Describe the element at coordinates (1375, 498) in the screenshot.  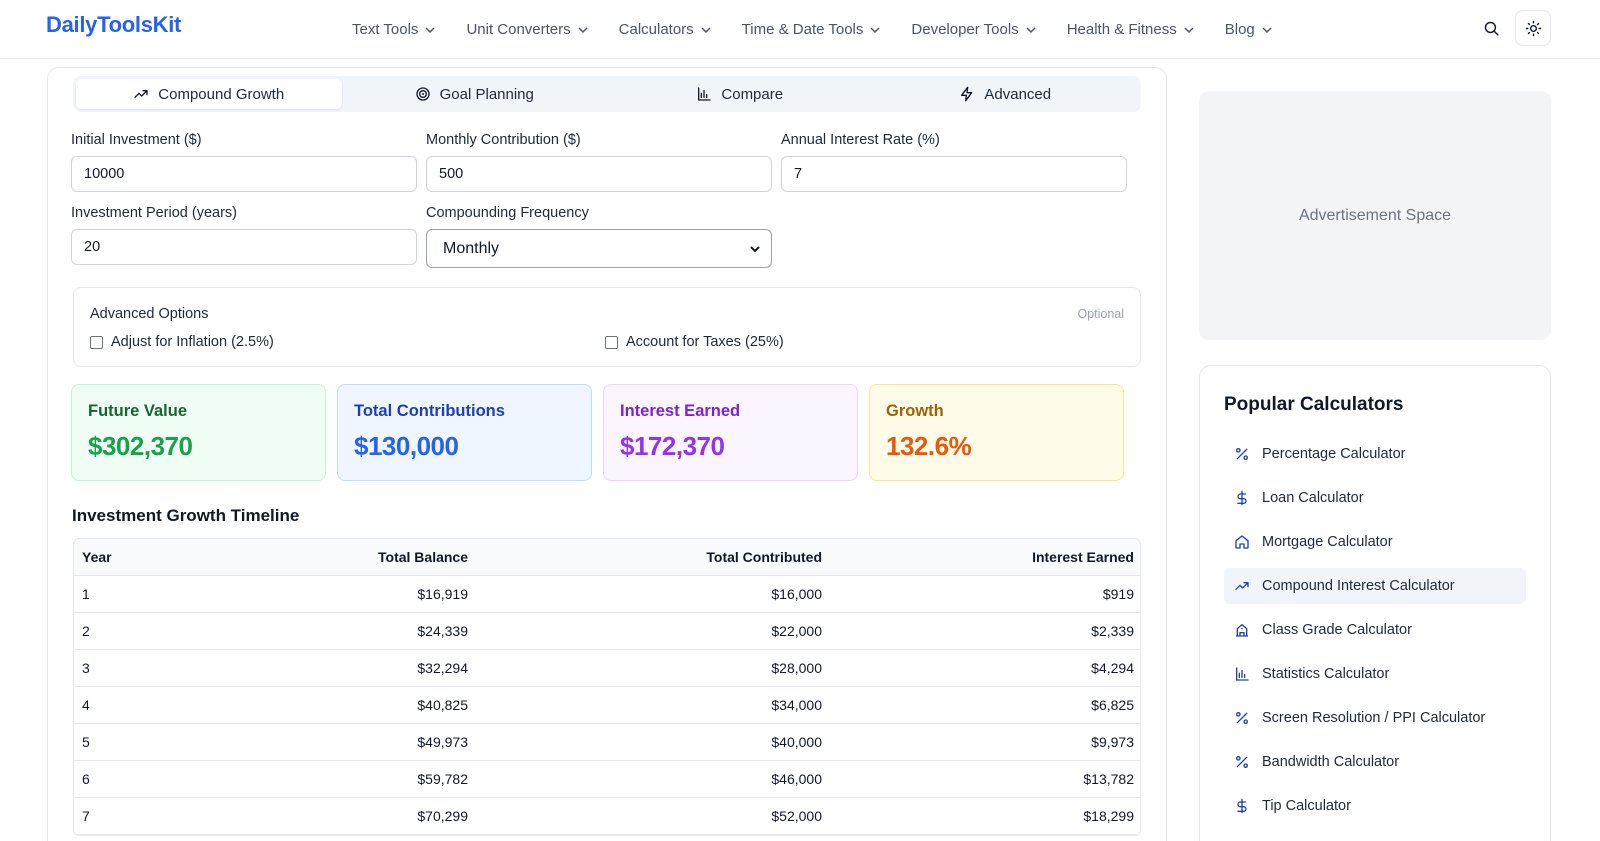
I see `popular-item-loan: Loan Calculator` at that location.